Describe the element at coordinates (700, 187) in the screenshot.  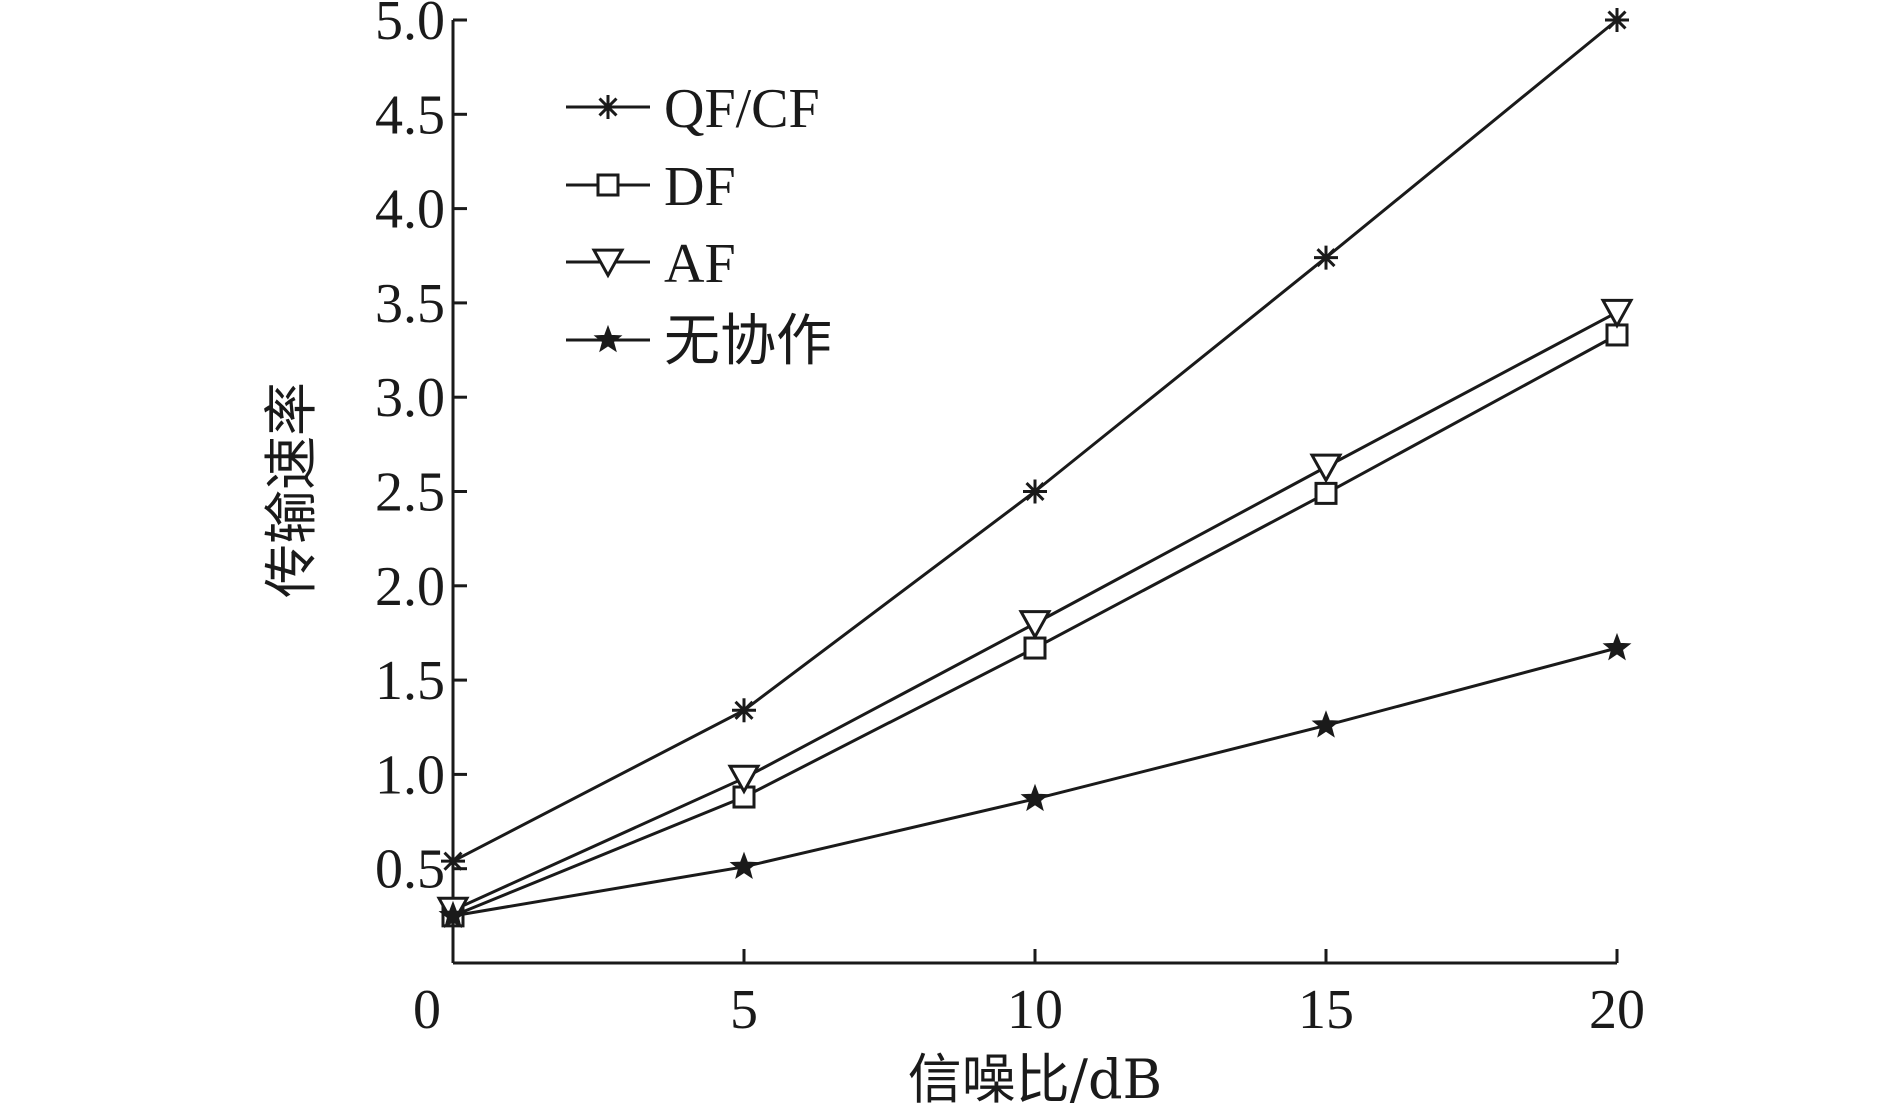
I see `legend-label: DF` at that location.